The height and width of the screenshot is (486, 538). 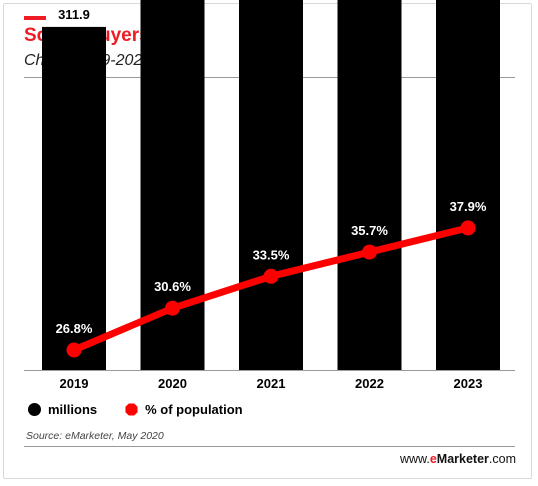 I want to click on legend-label-millions: millions, so click(x=73, y=409).